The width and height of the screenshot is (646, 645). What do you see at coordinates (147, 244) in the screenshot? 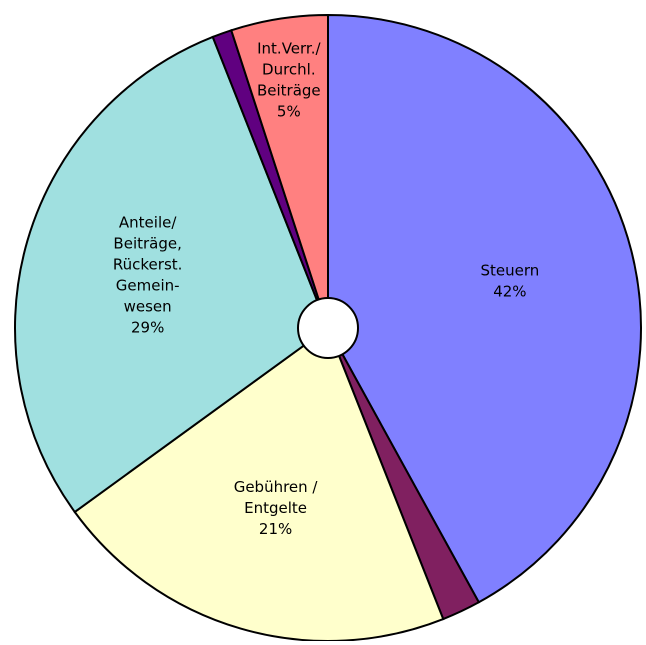
I see `slice-label: Beiträge,` at bounding box center [147, 244].